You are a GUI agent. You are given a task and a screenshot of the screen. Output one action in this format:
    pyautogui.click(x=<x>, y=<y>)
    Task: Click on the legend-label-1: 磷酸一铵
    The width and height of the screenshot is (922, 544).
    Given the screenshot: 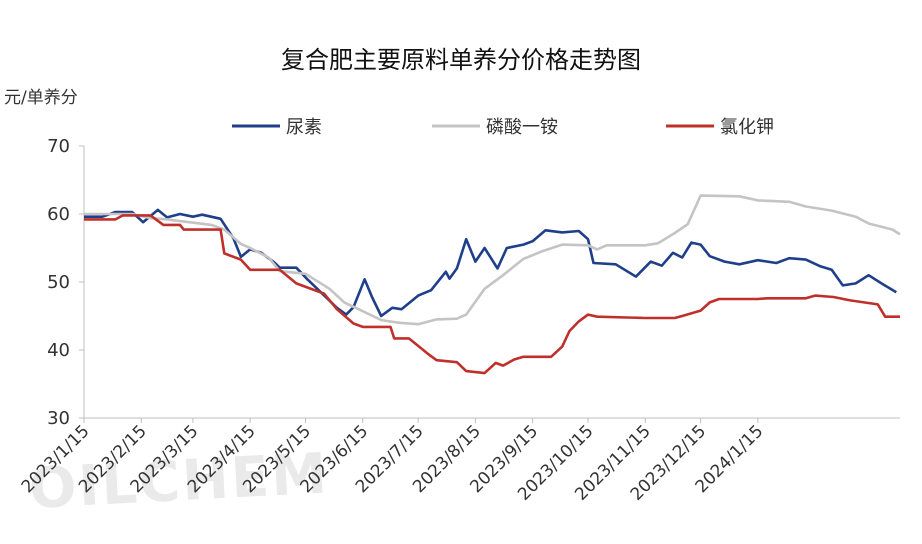 What is the action you would take?
    pyautogui.click(x=522, y=127)
    